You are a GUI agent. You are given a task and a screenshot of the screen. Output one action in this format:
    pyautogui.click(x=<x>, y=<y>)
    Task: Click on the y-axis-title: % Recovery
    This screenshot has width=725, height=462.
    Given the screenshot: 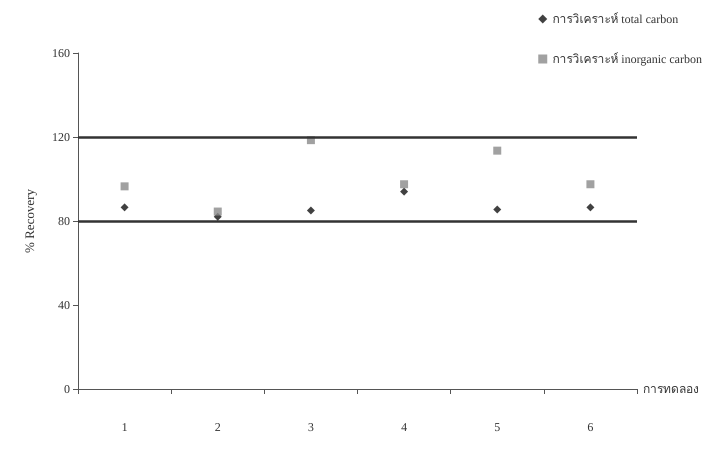 What is the action you would take?
    pyautogui.click(x=29, y=220)
    